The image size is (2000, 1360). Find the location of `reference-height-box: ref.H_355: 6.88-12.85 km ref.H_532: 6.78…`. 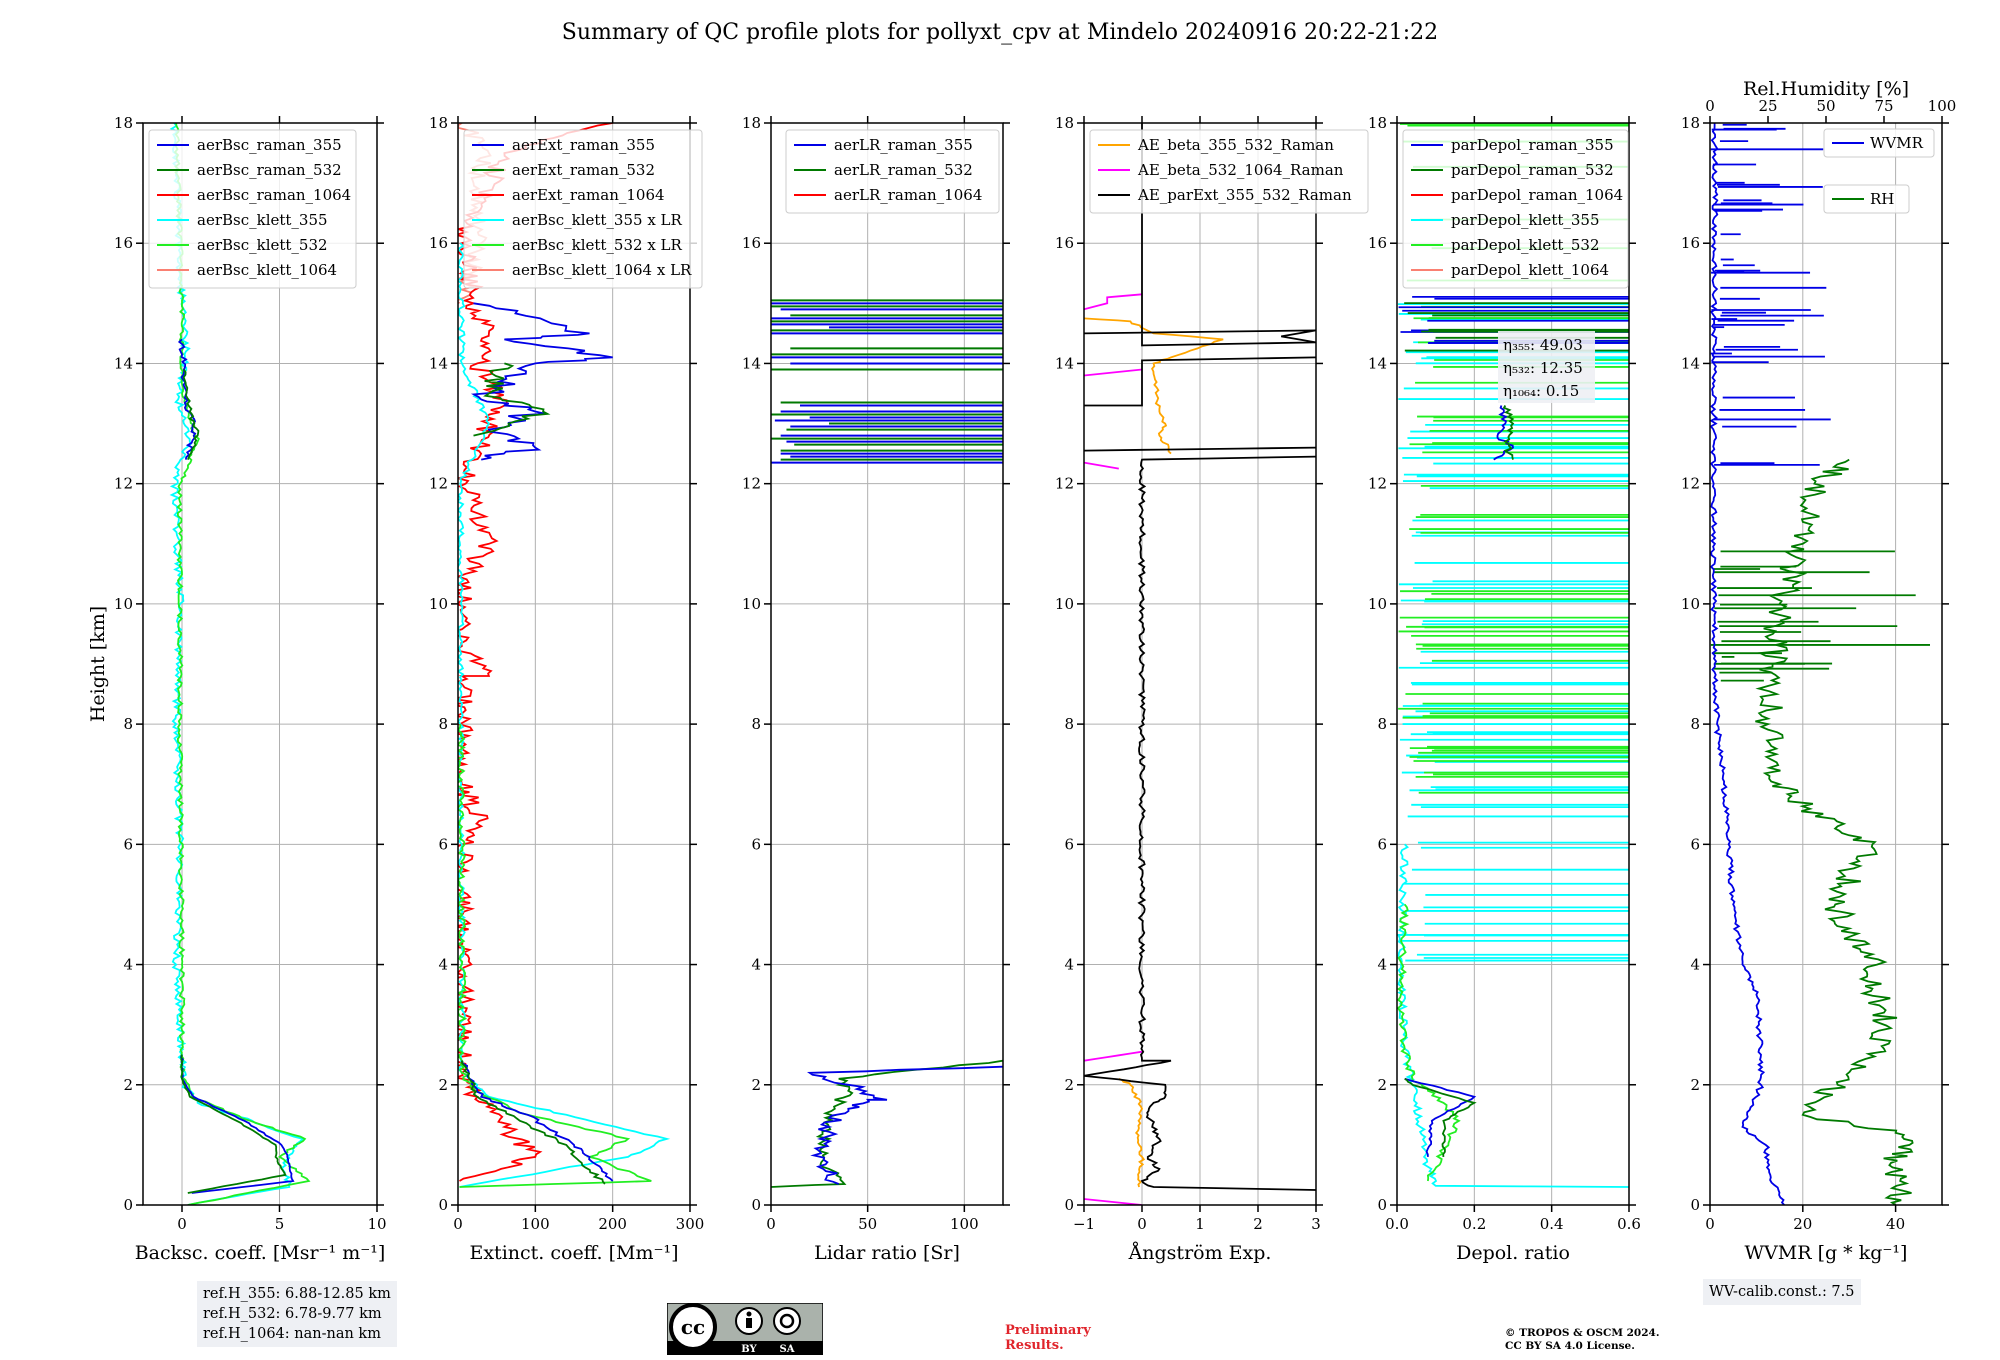

reference-height-box: ref.H_355: 6.88-12.85 km ref.H_532: 6.78… is located at coordinates (297, 1314).